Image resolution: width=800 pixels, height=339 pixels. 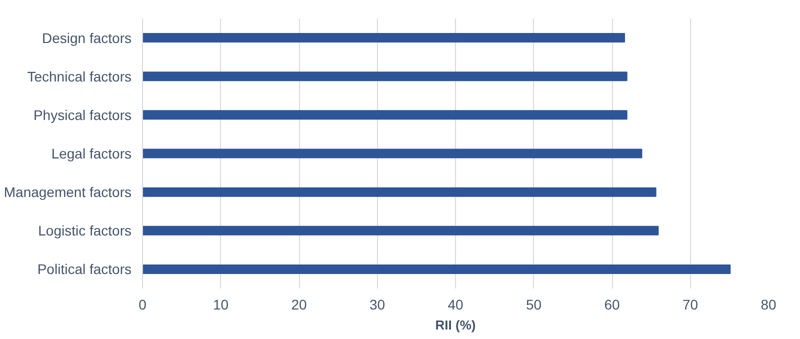 What do you see at coordinates (91, 154) in the screenshot?
I see `y-tick-label: Legal factors` at bounding box center [91, 154].